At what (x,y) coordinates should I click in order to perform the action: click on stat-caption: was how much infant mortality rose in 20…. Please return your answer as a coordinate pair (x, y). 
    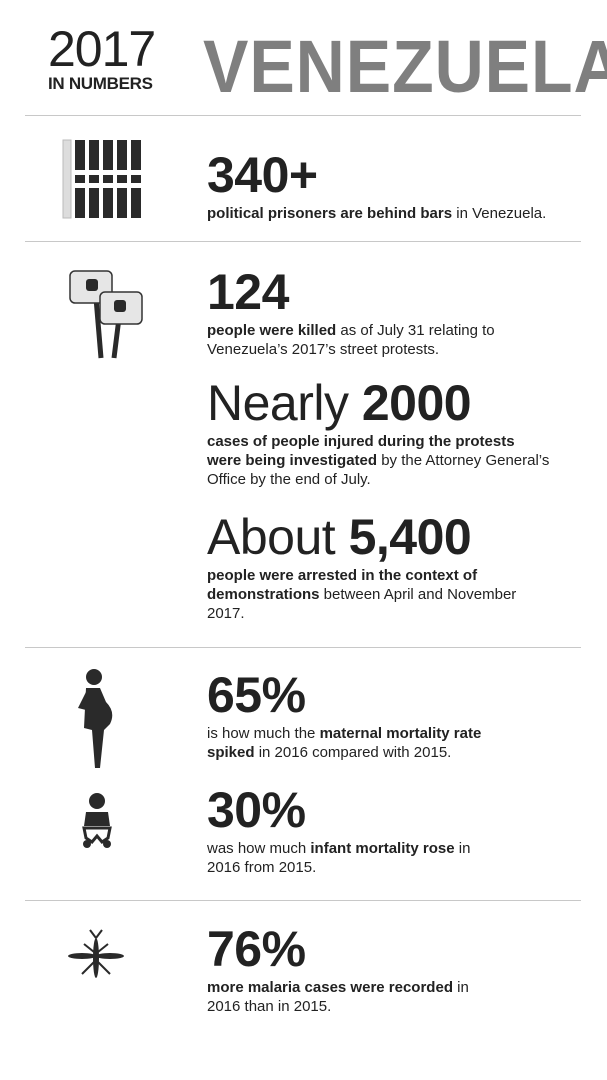
    Looking at the image, I should click on (352, 858).